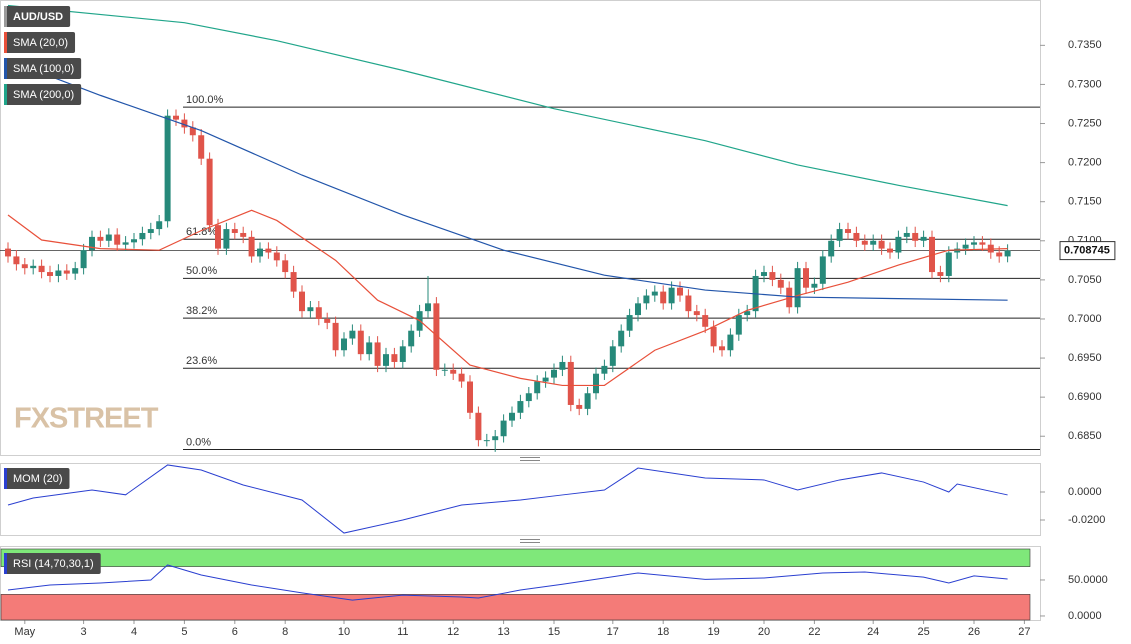 Image resolution: width=1131 pixels, height=644 pixels. I want to click on y-tick-label: 0.7300, so click(1085, 84).